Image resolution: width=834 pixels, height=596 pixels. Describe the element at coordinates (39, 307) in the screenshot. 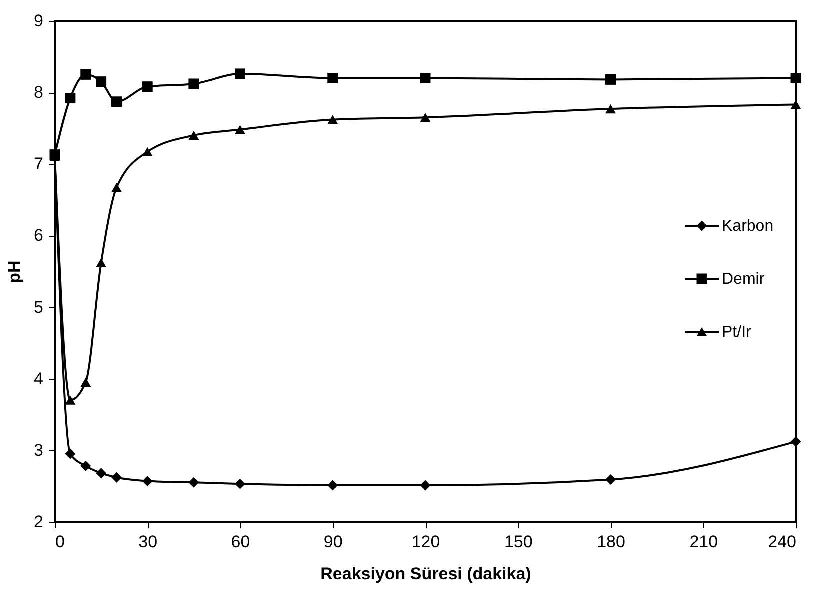

I see `y-tick-label: 5` at that location.